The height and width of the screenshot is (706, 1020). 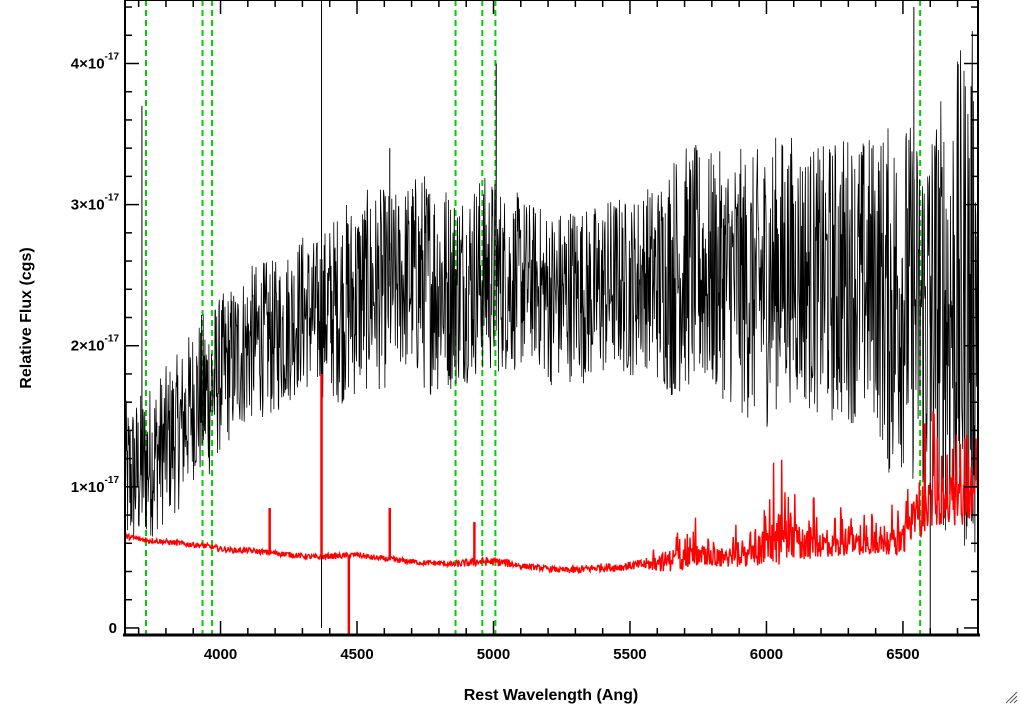 What do you see at coordinates (551, 695) in the screenshot?
I see `x-axis-title: Rest Wavelength (Ang)` at bounding box center [551, 695].